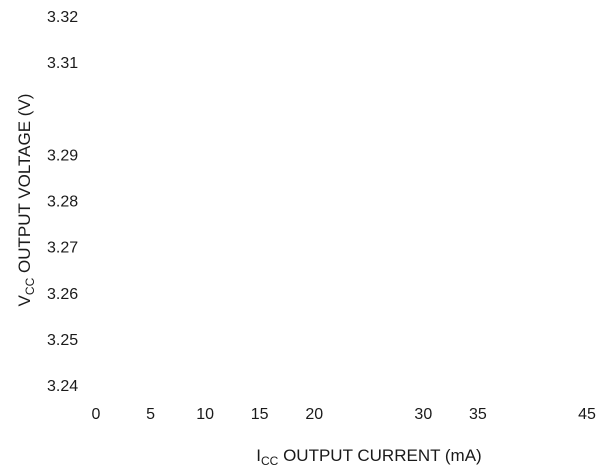  I want to click on x-tick-label: 10, so click(205, 414).